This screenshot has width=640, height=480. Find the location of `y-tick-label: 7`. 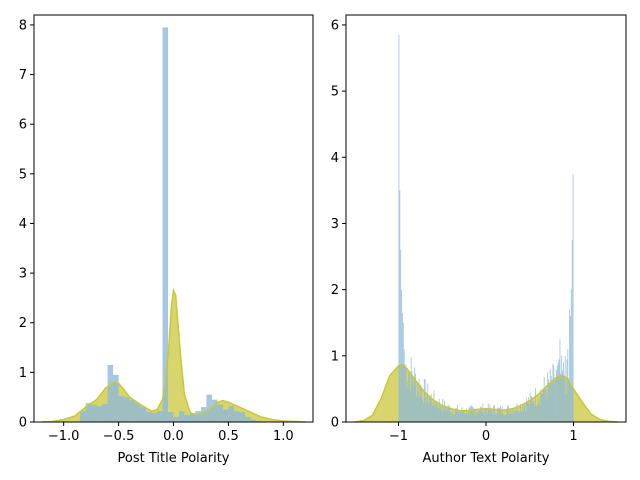

y-tick-label: 7 is located at coordinates (23, 75).